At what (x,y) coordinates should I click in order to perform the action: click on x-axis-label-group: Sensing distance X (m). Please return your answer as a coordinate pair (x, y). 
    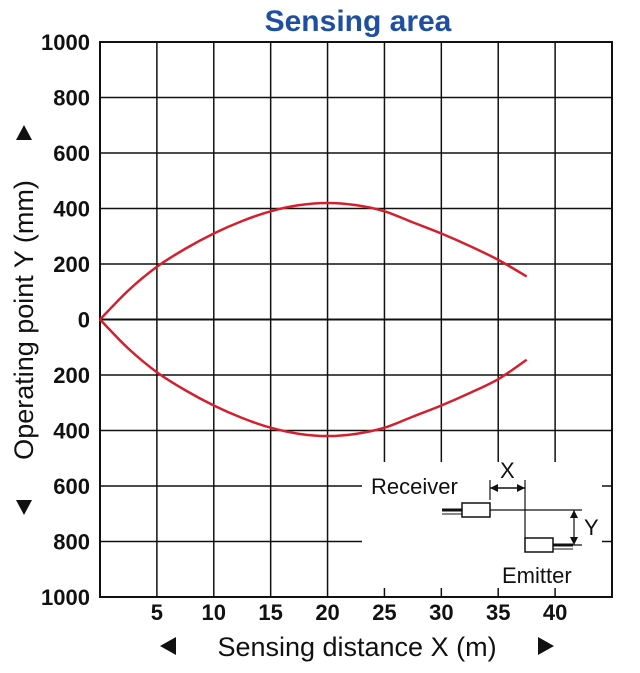
    Looking at the image, I should click on (357, 647).